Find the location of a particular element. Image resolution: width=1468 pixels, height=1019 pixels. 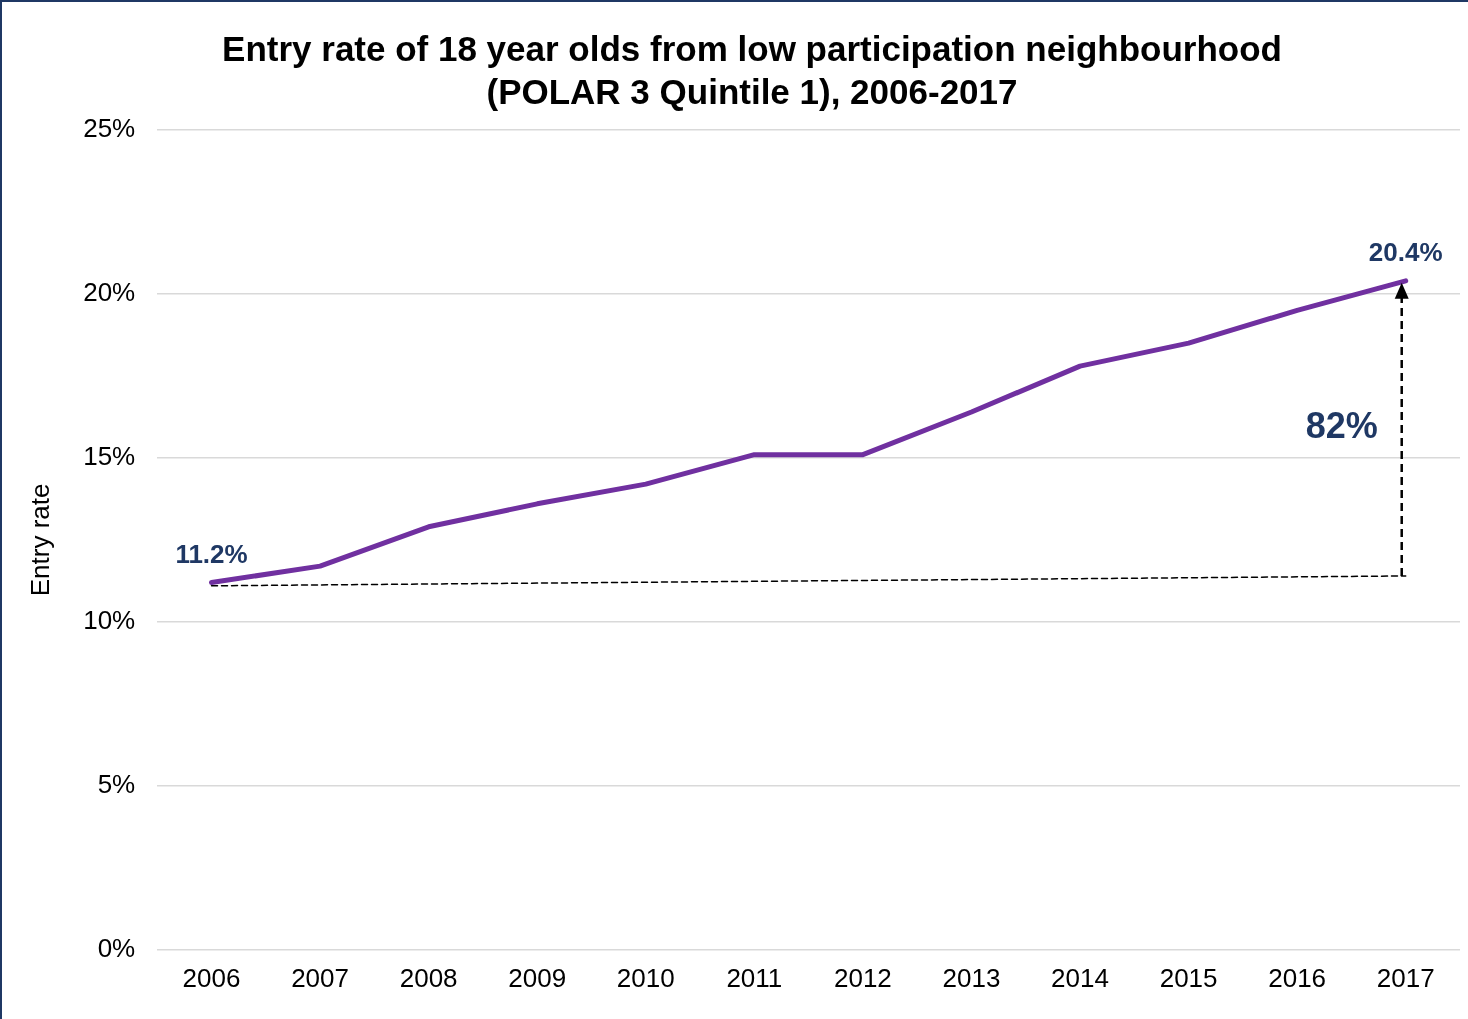

x-tick-label: 2007 is located at coordinates (320, 977).